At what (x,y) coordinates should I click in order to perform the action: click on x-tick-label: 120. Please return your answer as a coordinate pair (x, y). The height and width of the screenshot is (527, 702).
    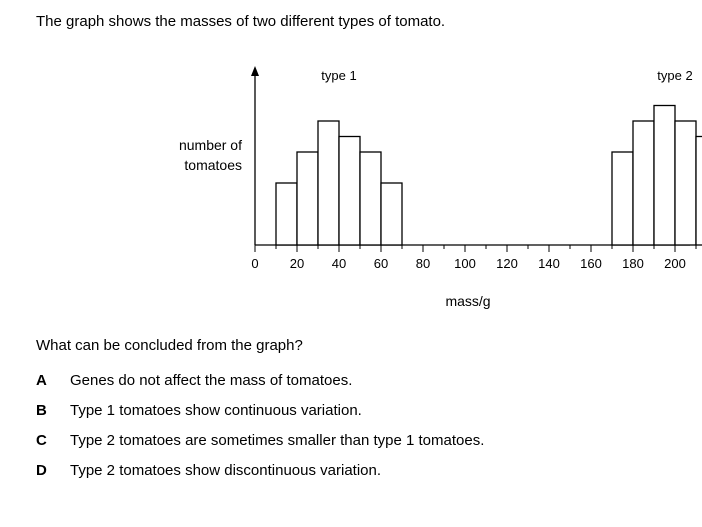
    Looking at the image, I should click on (507, 263).